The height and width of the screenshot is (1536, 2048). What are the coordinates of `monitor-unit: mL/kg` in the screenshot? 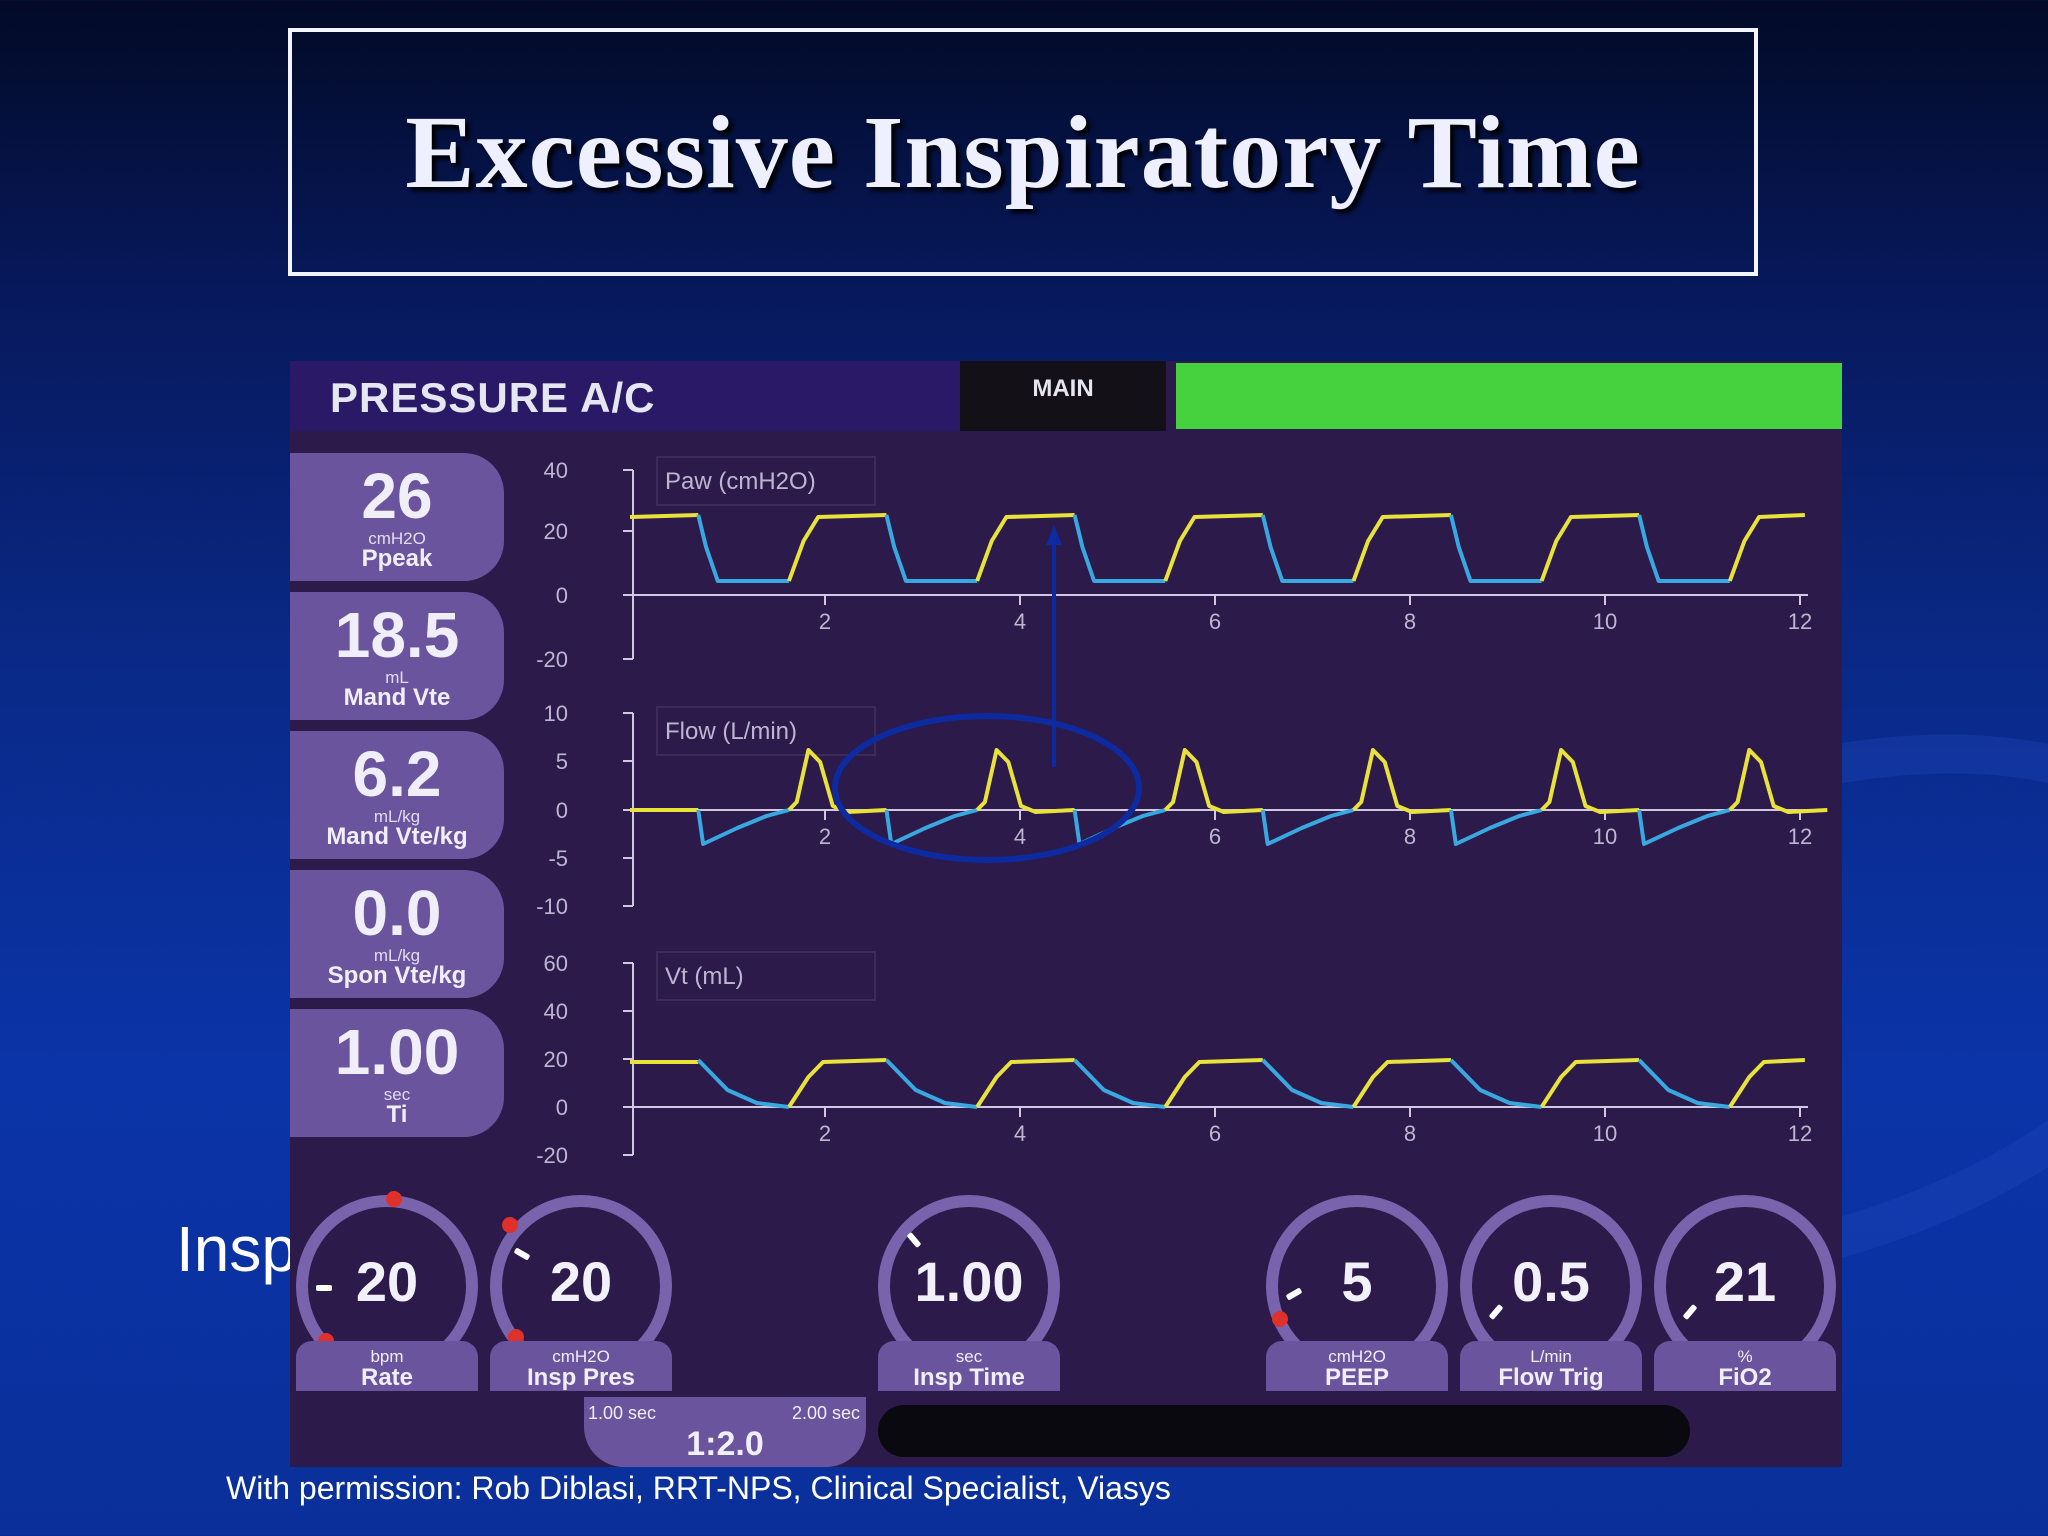 It's located at (397, 816).